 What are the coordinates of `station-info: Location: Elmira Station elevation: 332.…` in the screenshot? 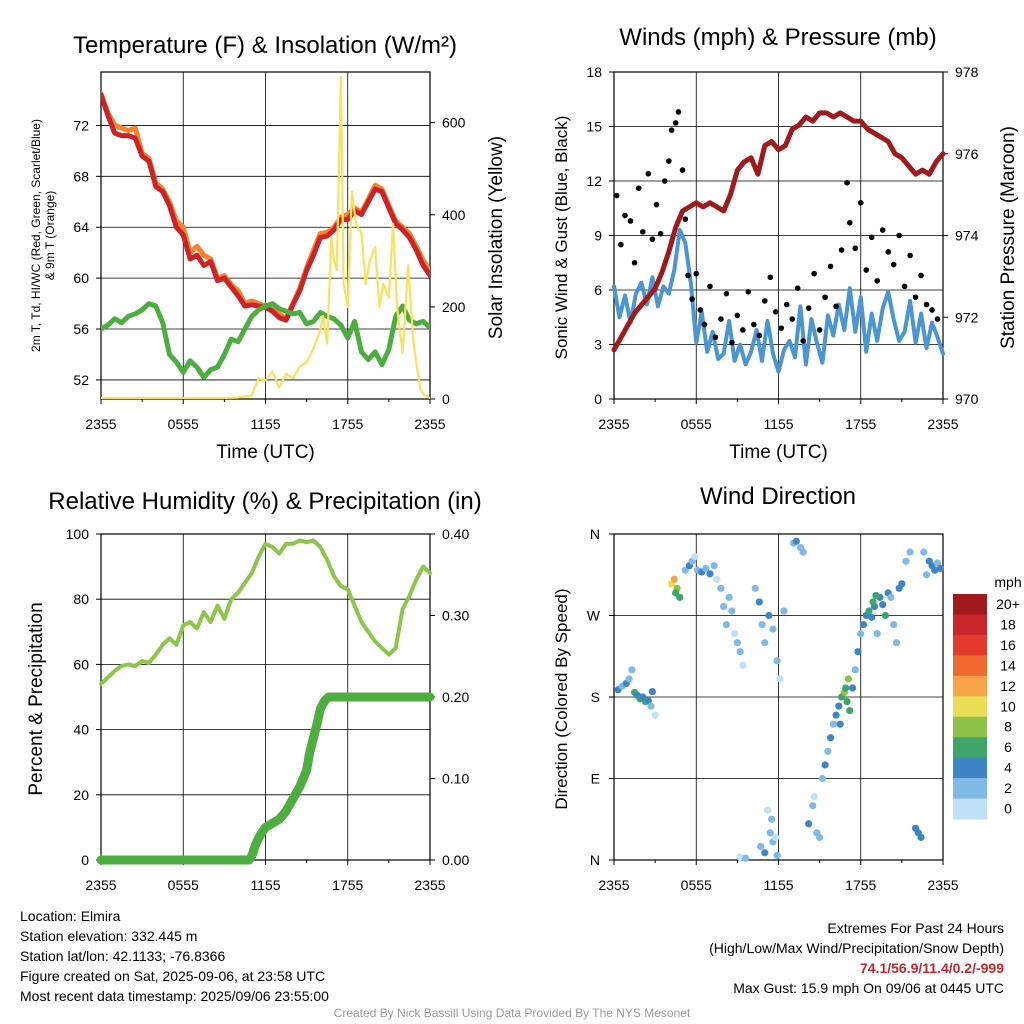 It's located at (174, 956).